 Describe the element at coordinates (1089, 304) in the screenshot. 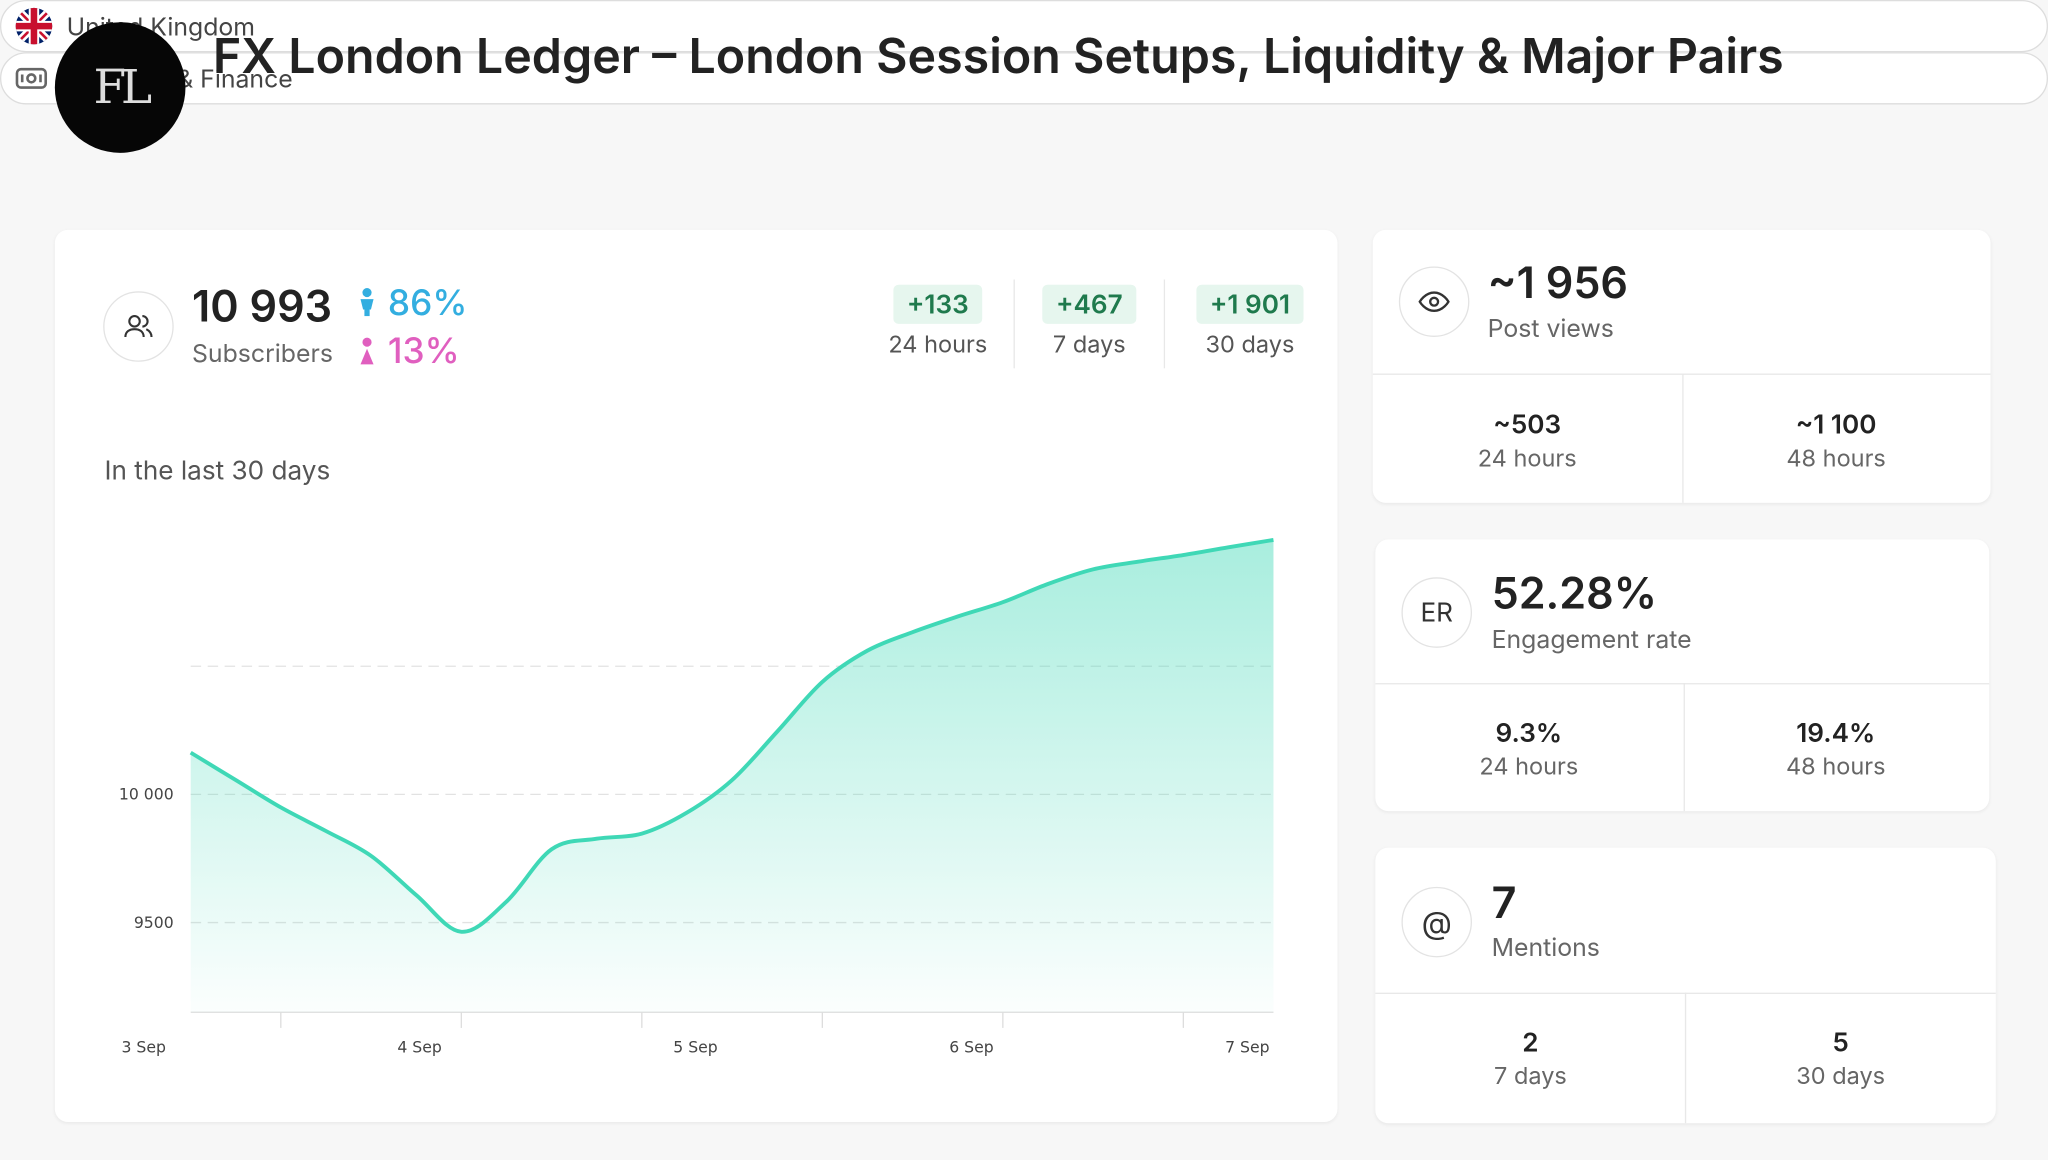

I see `growth-value: +467` at that location.